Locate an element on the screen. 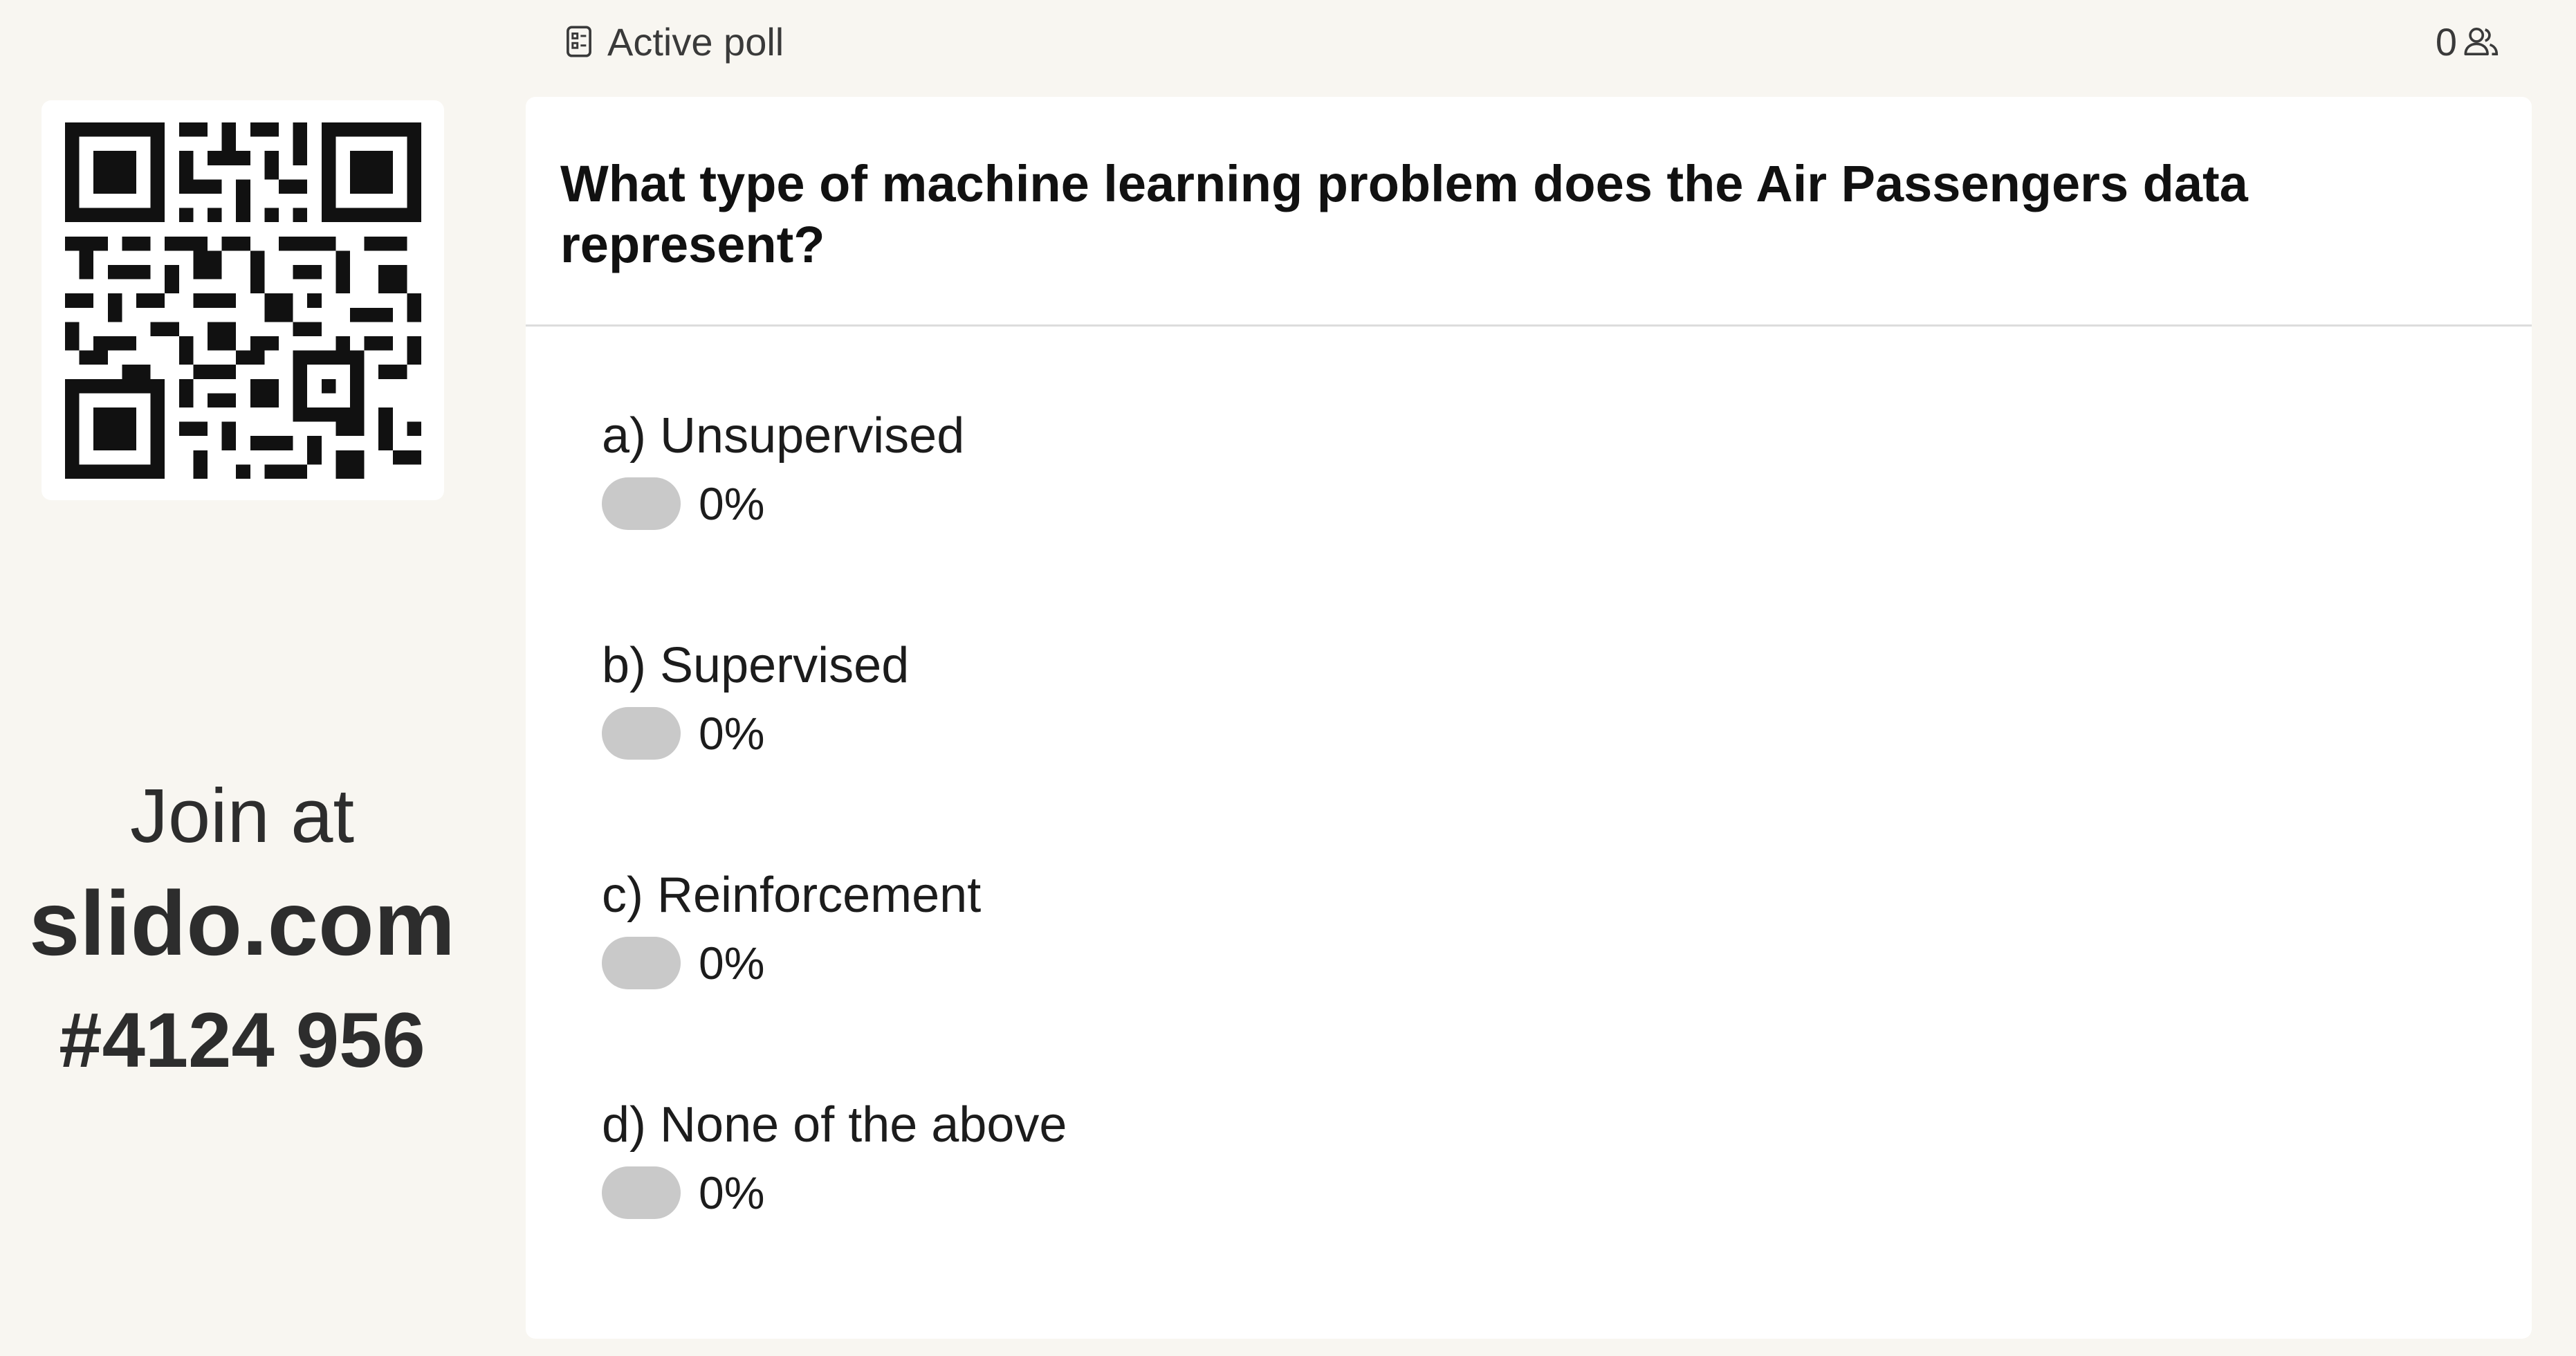 This screenshot has width=2576, height=1356. join-instructions: Join at slido.com #4124 956 is located at coordinates (242, 932).